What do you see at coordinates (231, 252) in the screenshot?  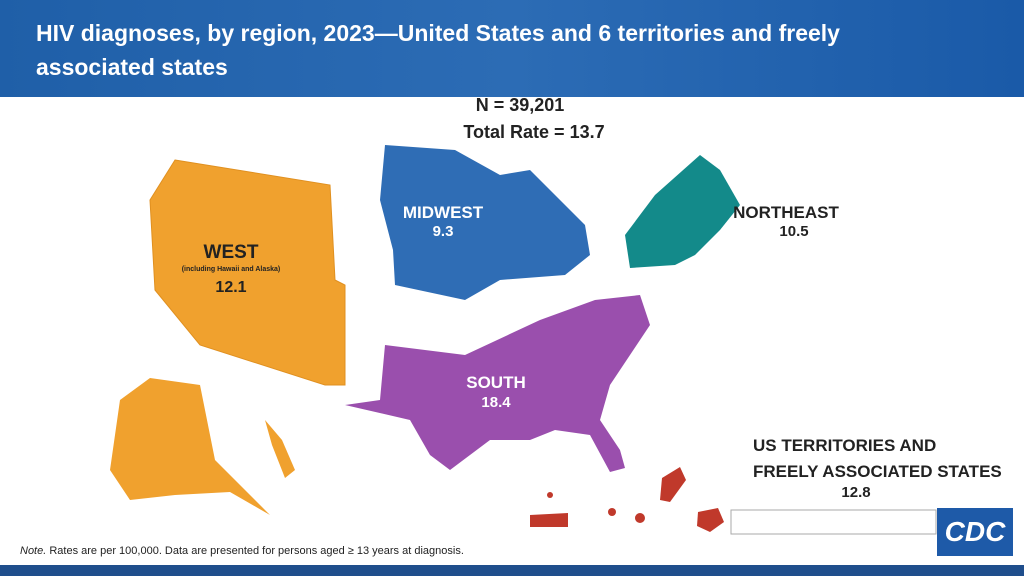 I see `region-name: WEST` at bounding box center [231, 252].